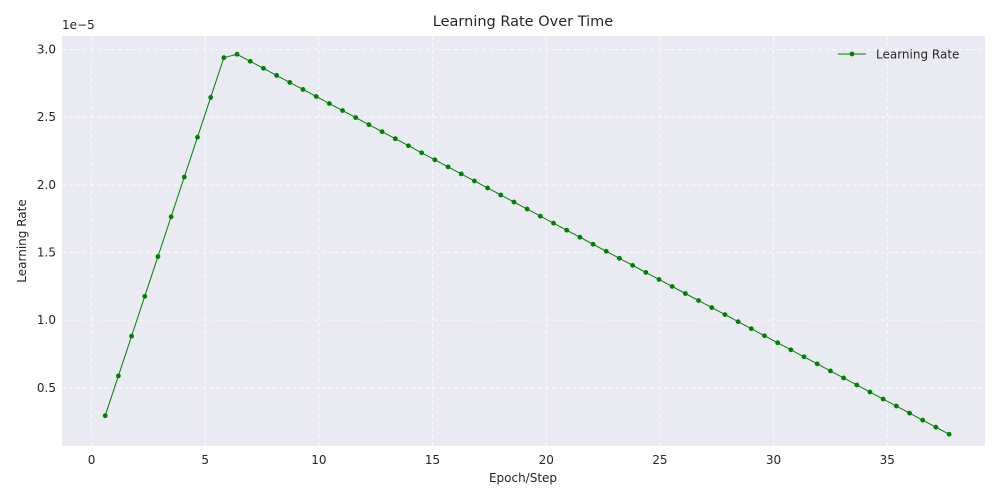  Describe the element at coordinates (46, 50) in the screenshot. I see `y-tick-label: 3.0` at that location.